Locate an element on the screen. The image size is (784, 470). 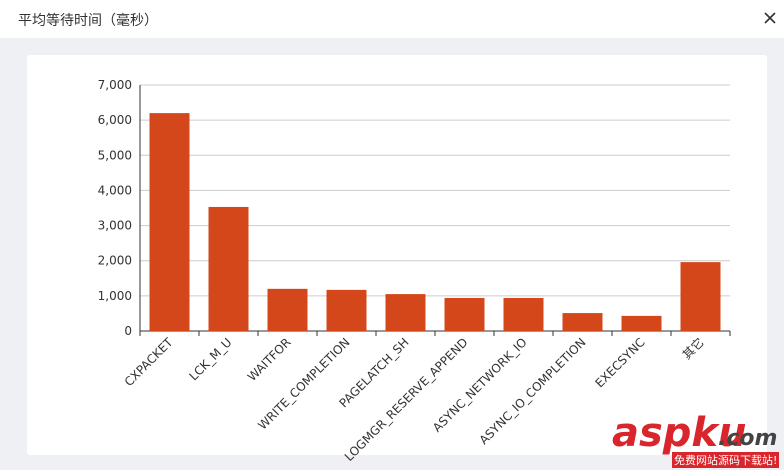
x-tick-label: LCK_M_U is located at coordinates (210, 359).